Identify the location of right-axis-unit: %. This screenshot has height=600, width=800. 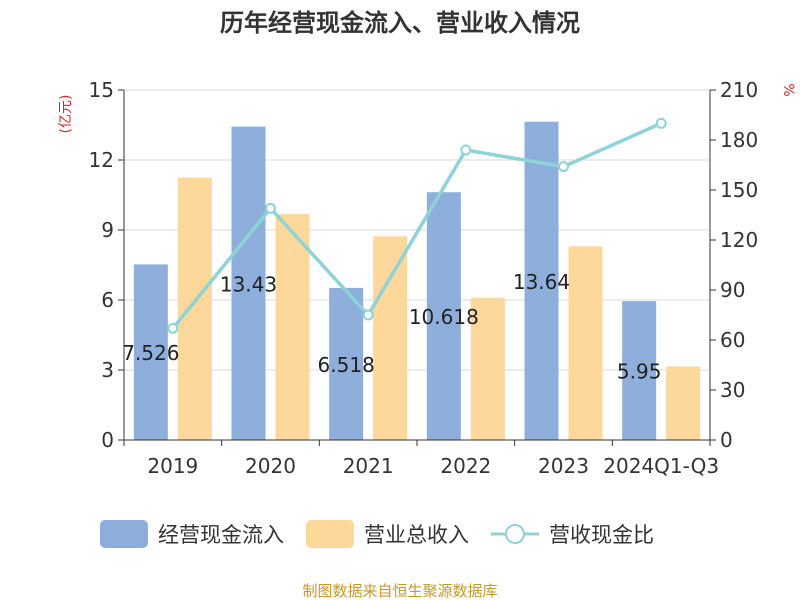
(788, 89).